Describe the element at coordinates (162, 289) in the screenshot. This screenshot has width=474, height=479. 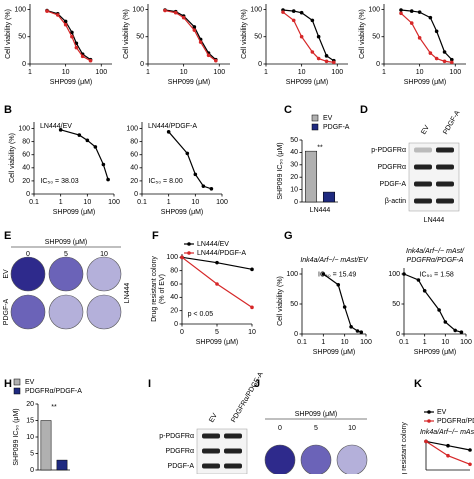
I see `y-axis-label: (% of EV)` at that location.